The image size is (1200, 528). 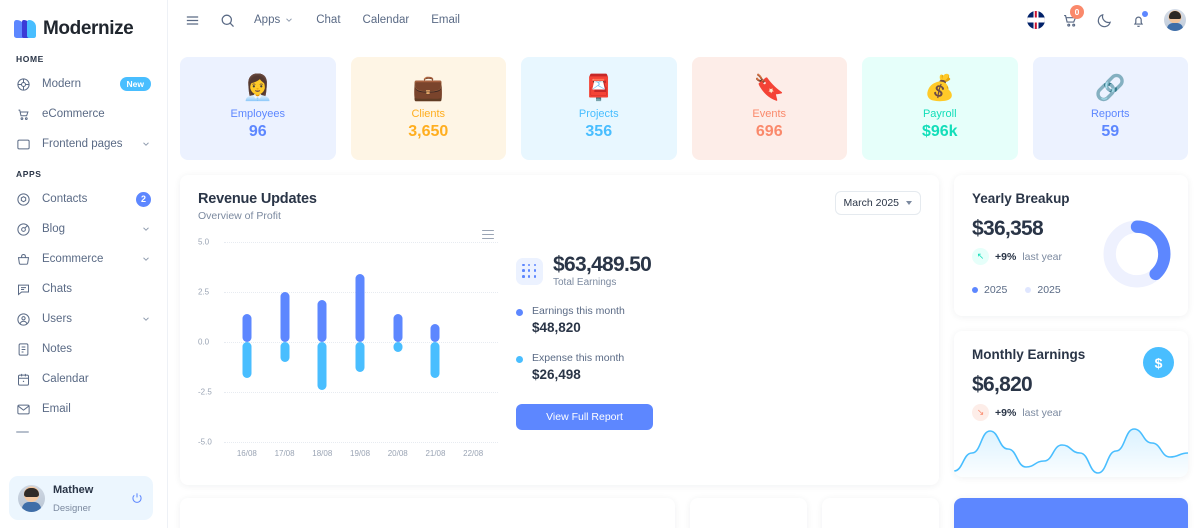 What do you see at coordinates (940, 108) in the screenshot?
I see `stat-card-payroll: 💰 Payroll $96k` at bounding box center [940, 108].